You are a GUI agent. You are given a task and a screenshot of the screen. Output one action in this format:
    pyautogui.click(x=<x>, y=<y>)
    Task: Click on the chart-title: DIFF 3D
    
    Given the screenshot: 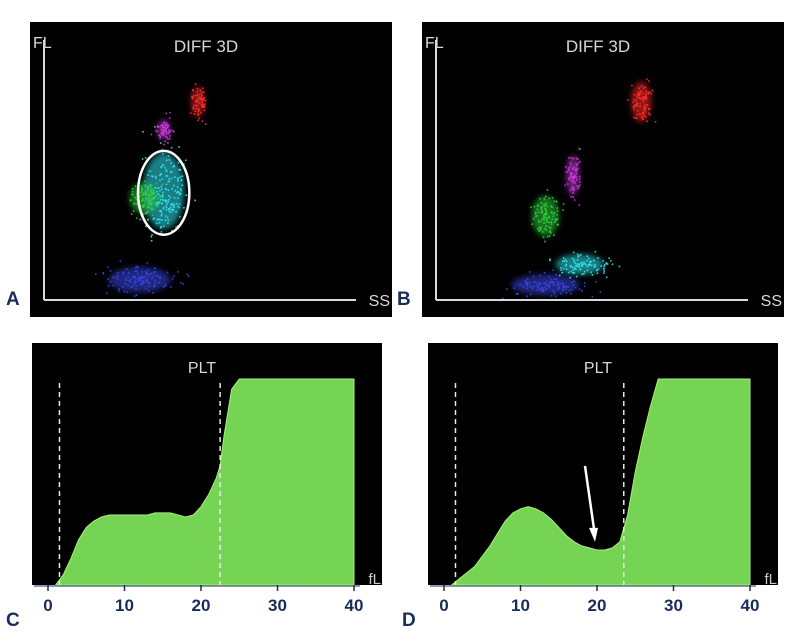 What is the action you would take?
    pyautogui.click(x=598, y=46)
    